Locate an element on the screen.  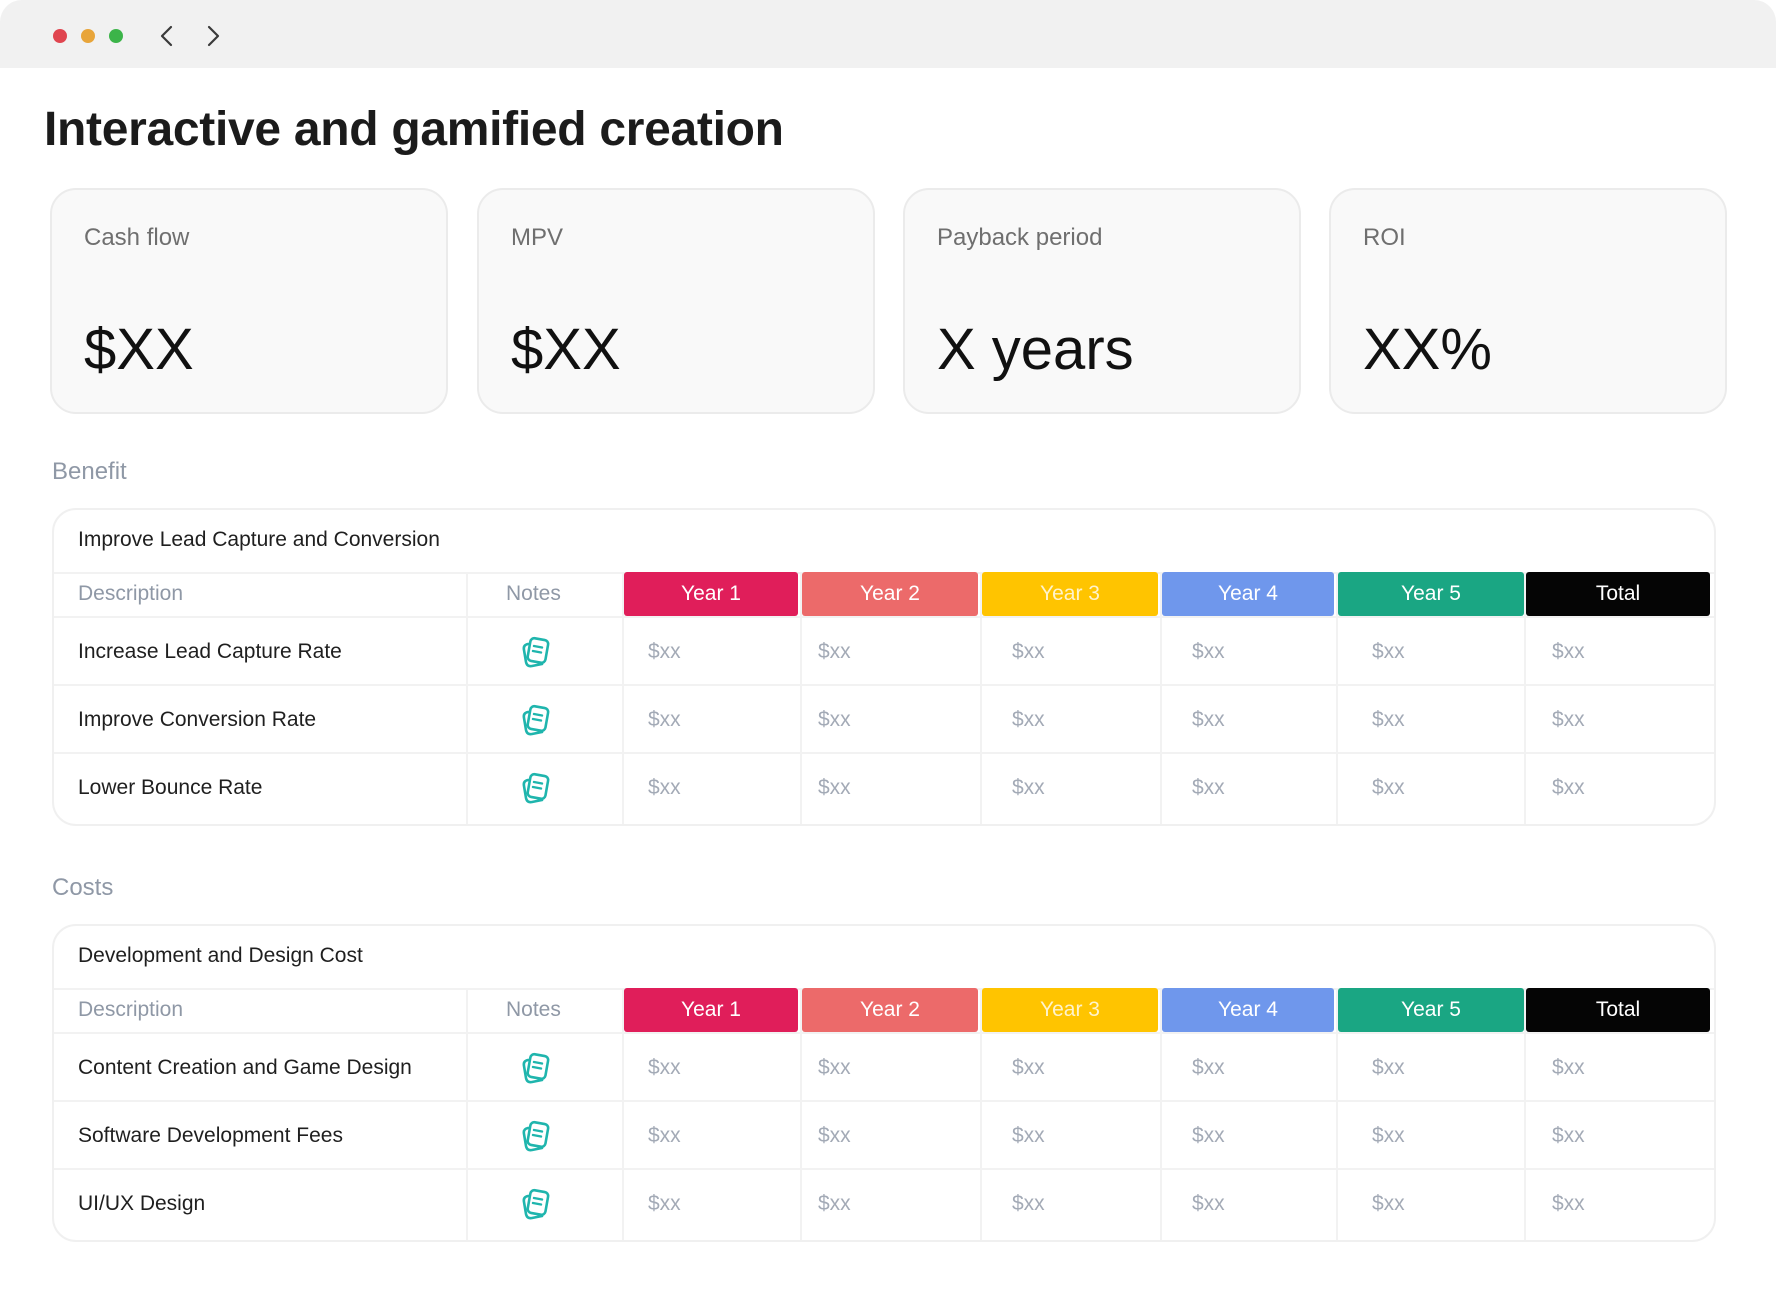
row-label: Content Creation and Game Design is located at coordinates (245, 1067).